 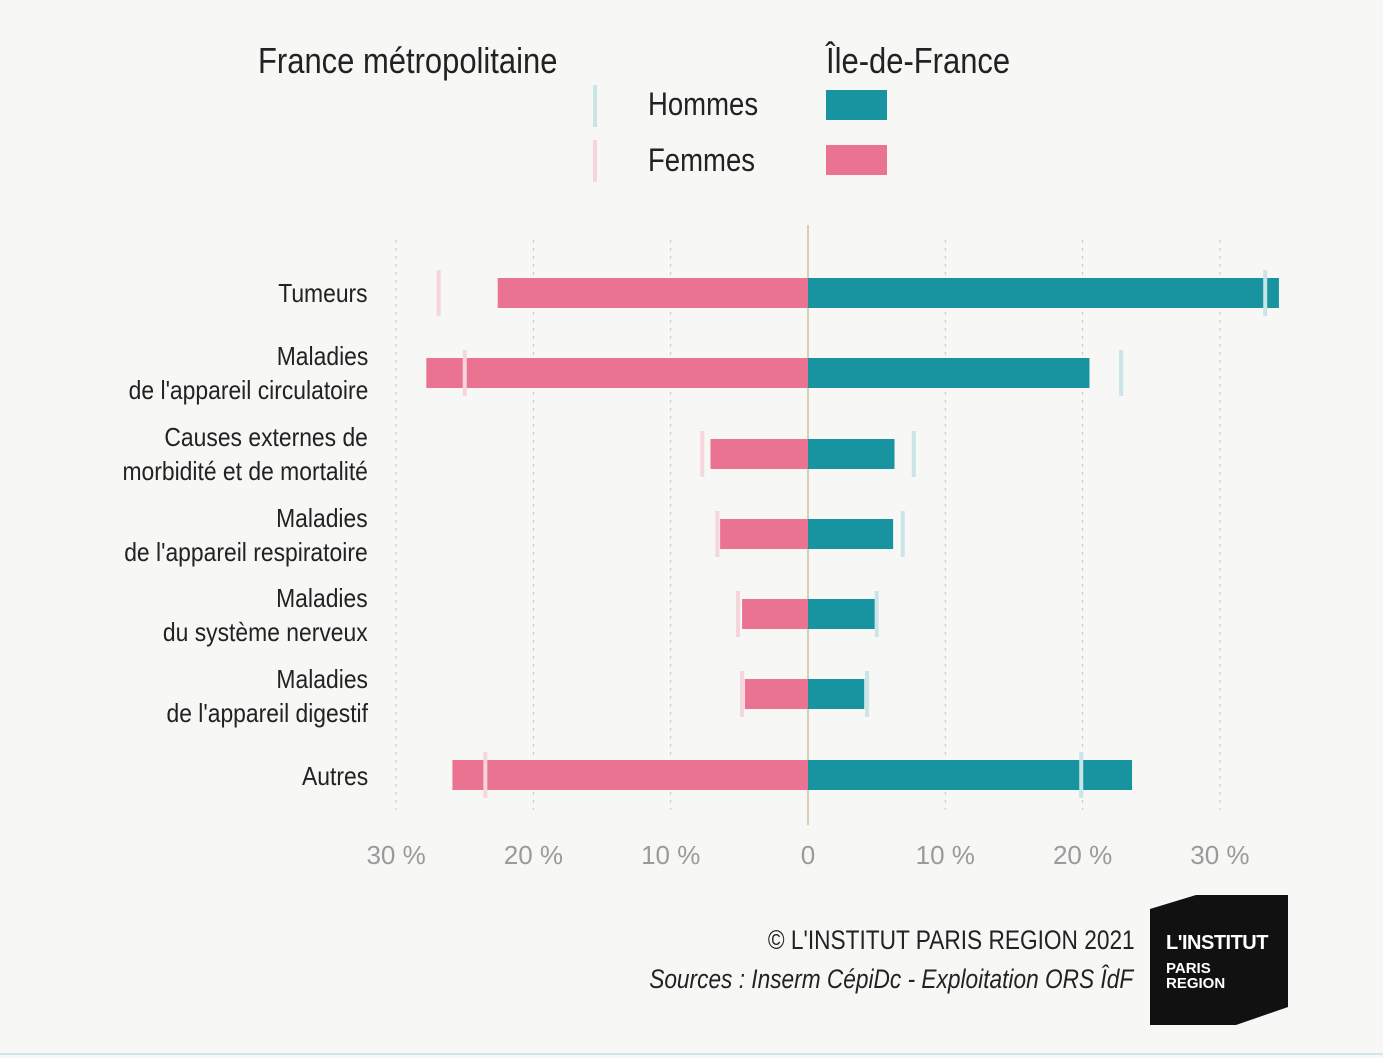 What do you see at coordinates (918, 60) in the screenshot?
I see `legend-heading-idf: Île-de-France` at bounding box center [918, 60].